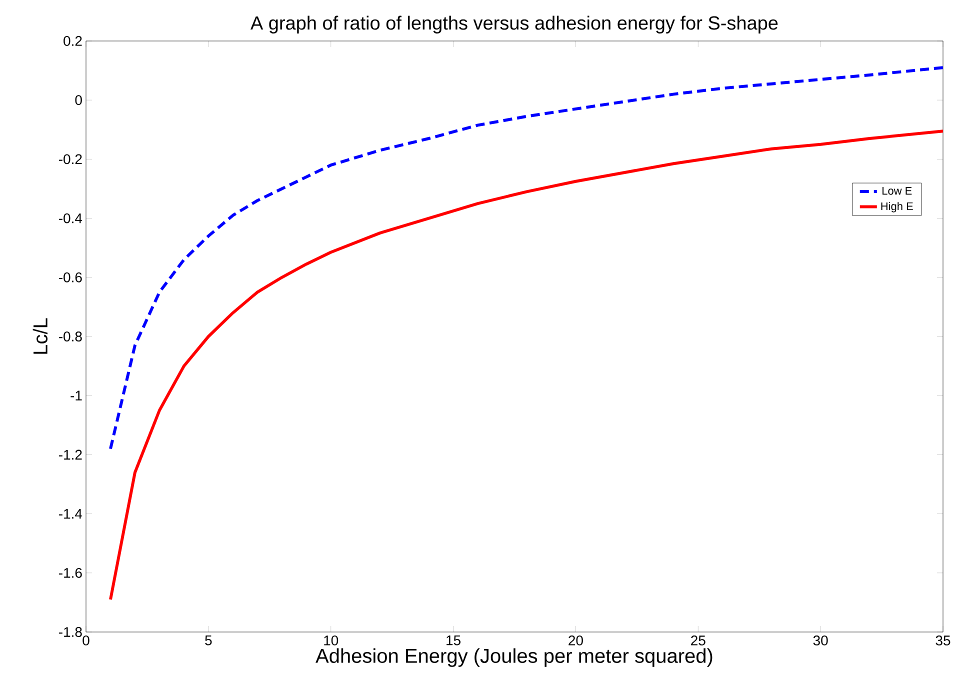 This screenshot has width=956, height=689. What do you see at coordinates (73, 41) in the screenshot?
I see `y-tick-label: 0.2` at bounding box center [73, 41].